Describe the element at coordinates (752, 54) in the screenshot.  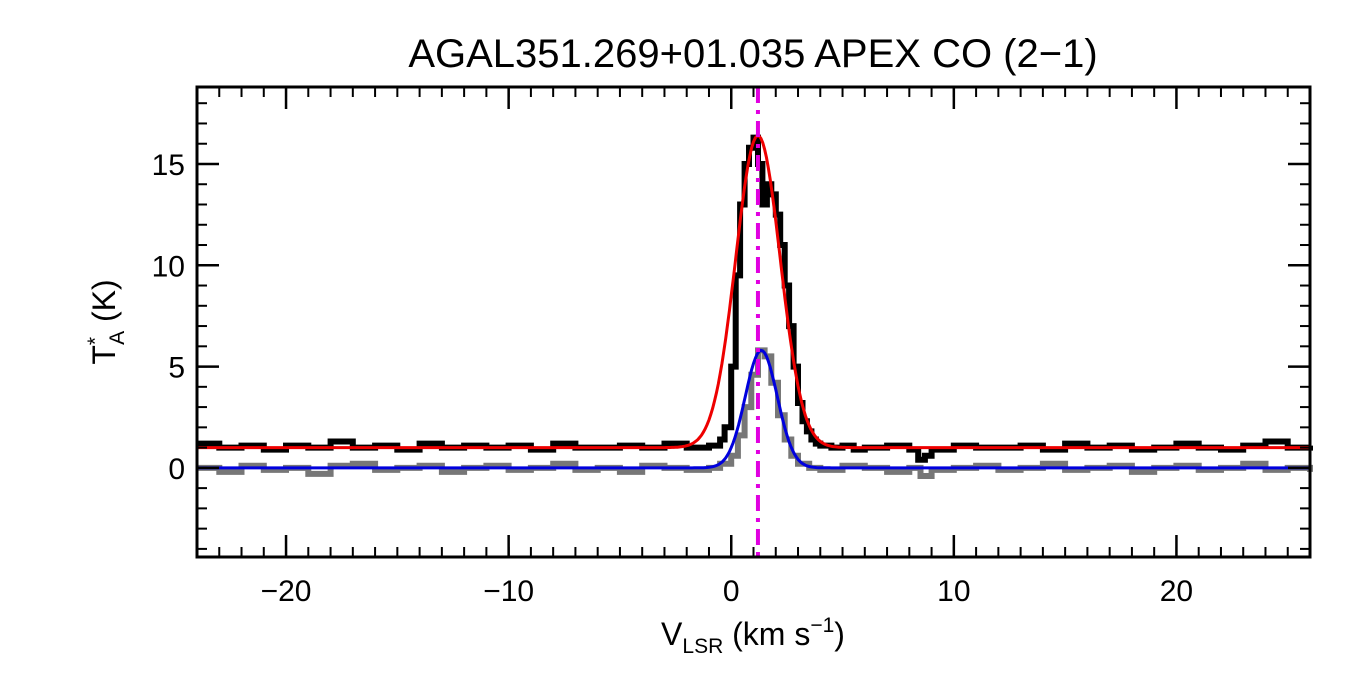
I see `chart-title: AGAL351.269+01.035 APEX CO (2−1)` at that location.